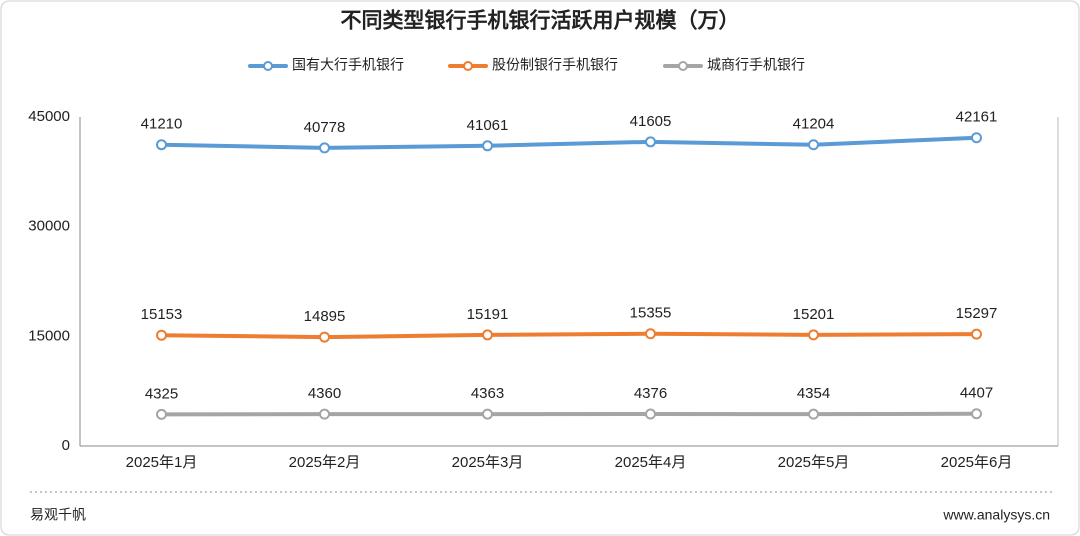 This screenshot has width=1080, height=536. What do you see at coordinates (488, 462) in the screenshot?
I see `x-tick-label: 2025年3月` at bounding box center [488, 462].